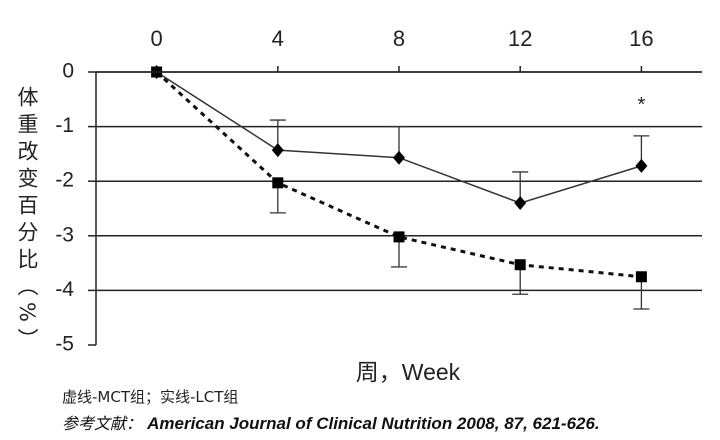 This screenshot has width=720, height=440. I want to click on reference-prefix: 参考文献：, so click(102, 423).